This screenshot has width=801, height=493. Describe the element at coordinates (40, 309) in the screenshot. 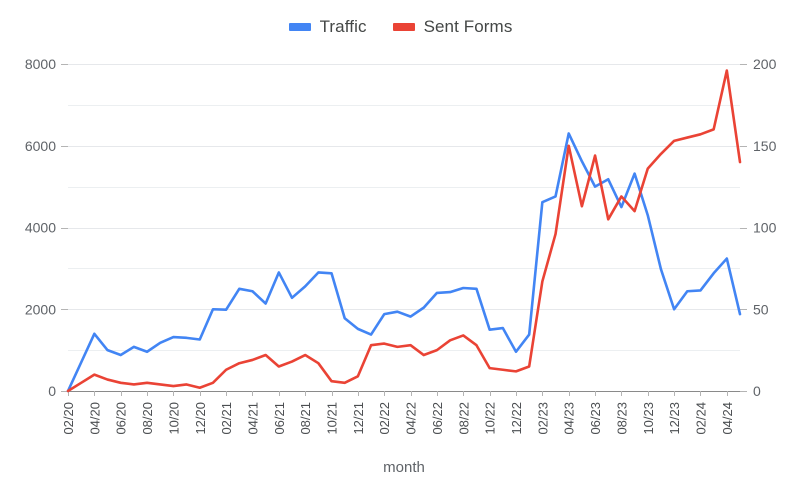

I see `left-axis-tick-label: 2000` at that location.